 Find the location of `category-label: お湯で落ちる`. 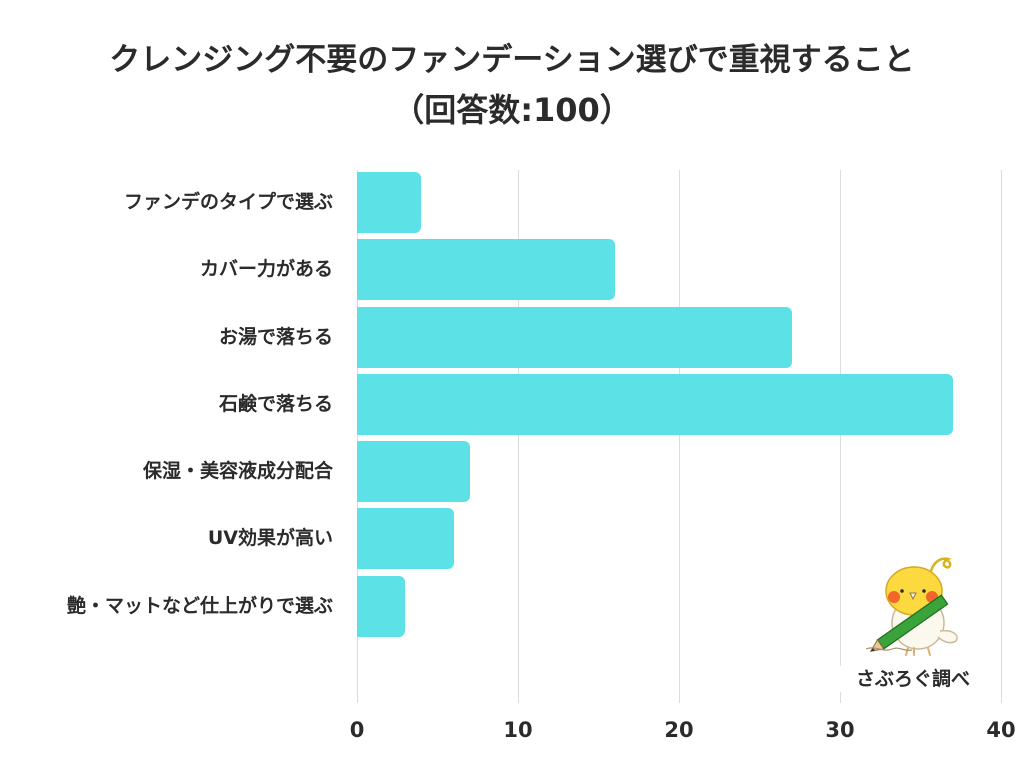

category-label: お湯で落ちる is located at coordinates (275, 337).